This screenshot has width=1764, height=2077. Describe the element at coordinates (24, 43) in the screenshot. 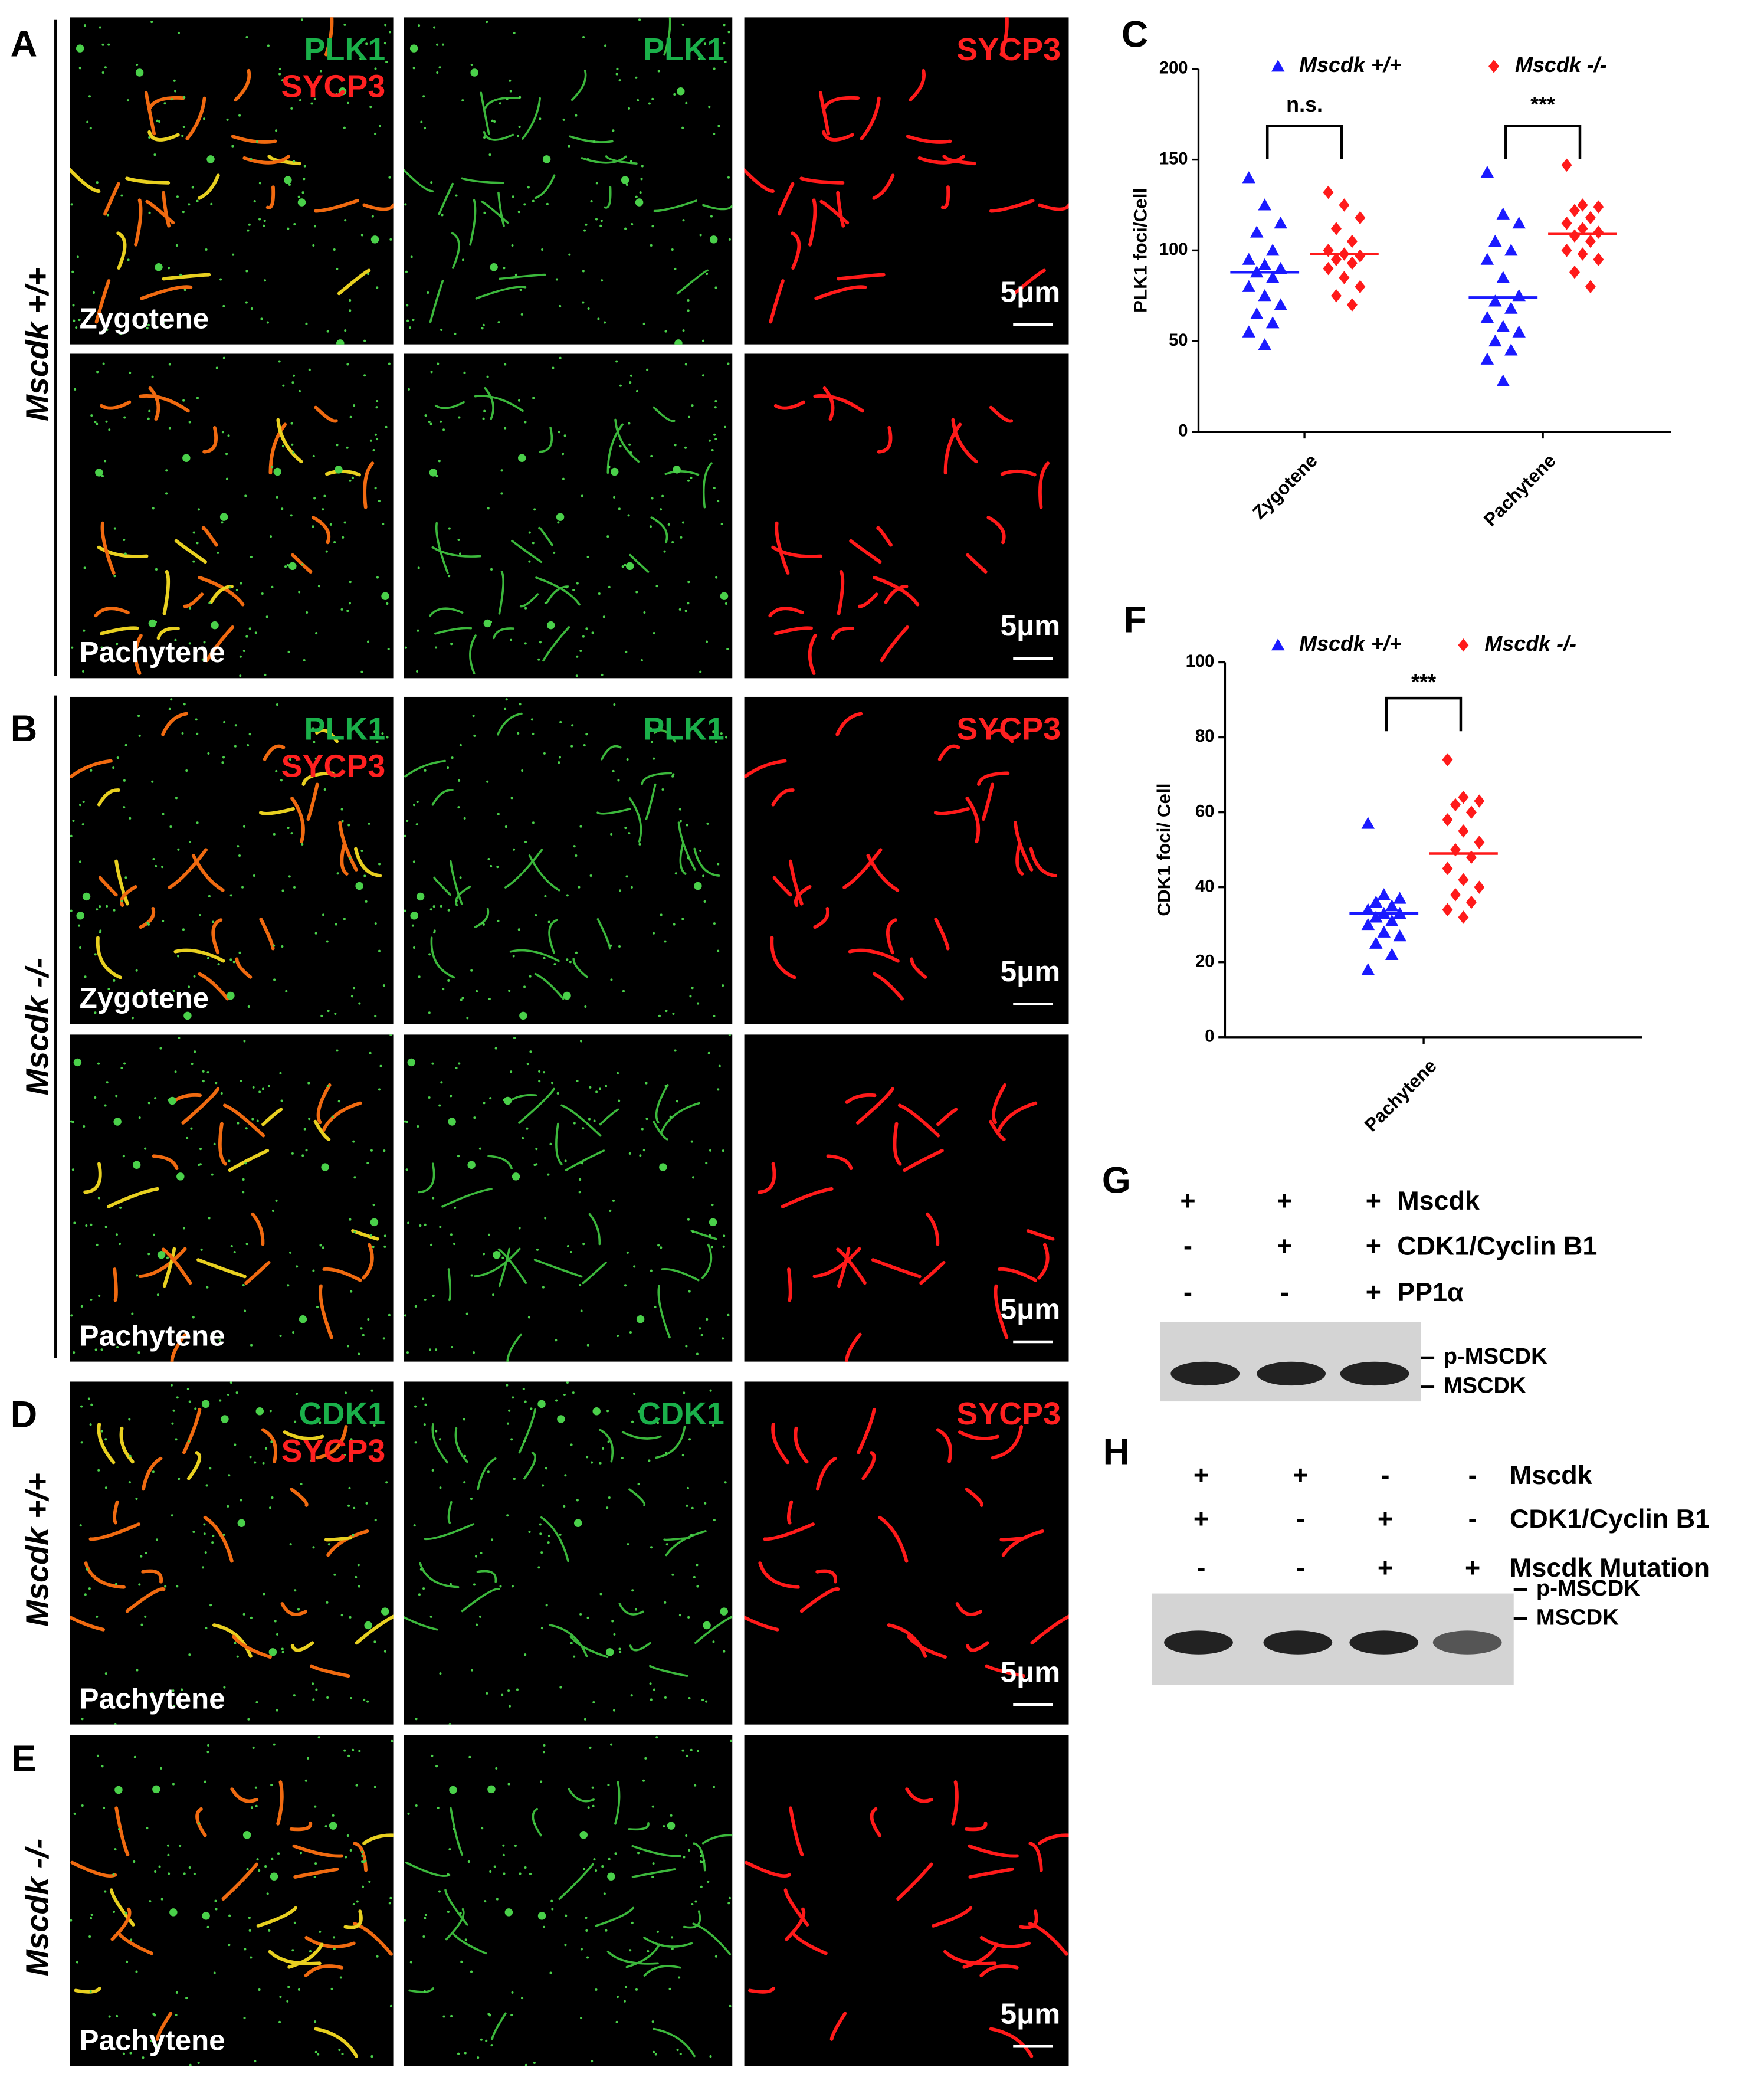

I see `panel-label: A` at that location.